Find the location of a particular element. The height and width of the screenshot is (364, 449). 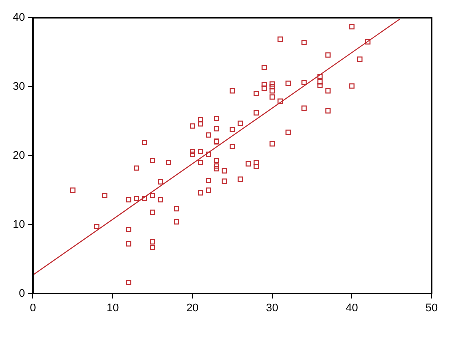

y-tick-label: 30 is located at coordinates (19, 86).